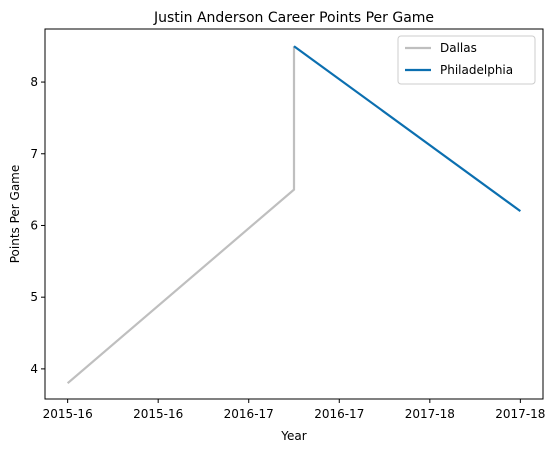 The height and width of the screenshot is (453, 560). What do you see at coordinates (34, 154) in the screenshot?
I see `y-tick-label: 7` at bounding box center [34, 154].